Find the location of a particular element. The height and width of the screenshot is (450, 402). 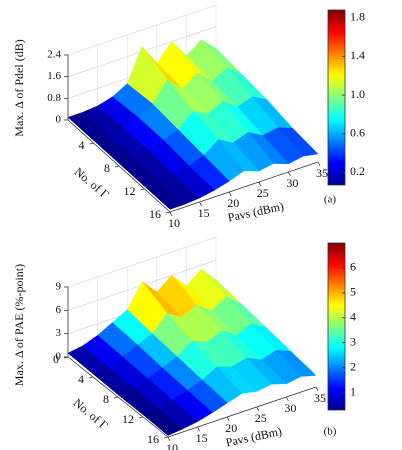

z-axis-label: Max. Δ of Pdel (dB) is located at coordinates (19, 87).